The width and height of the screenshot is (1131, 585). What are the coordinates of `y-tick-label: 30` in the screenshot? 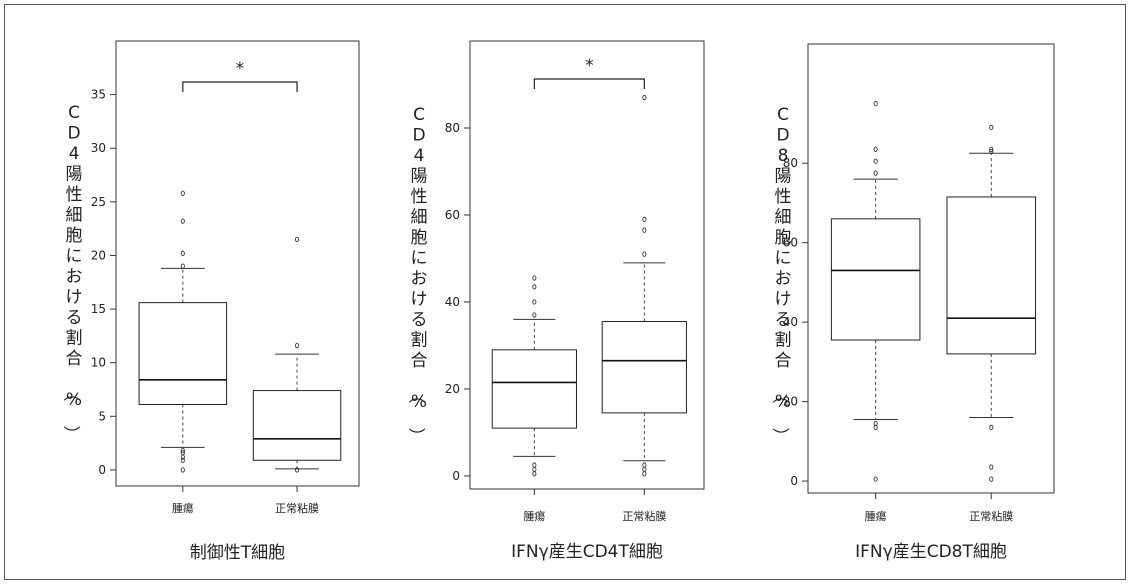 It's located at (98, 148).